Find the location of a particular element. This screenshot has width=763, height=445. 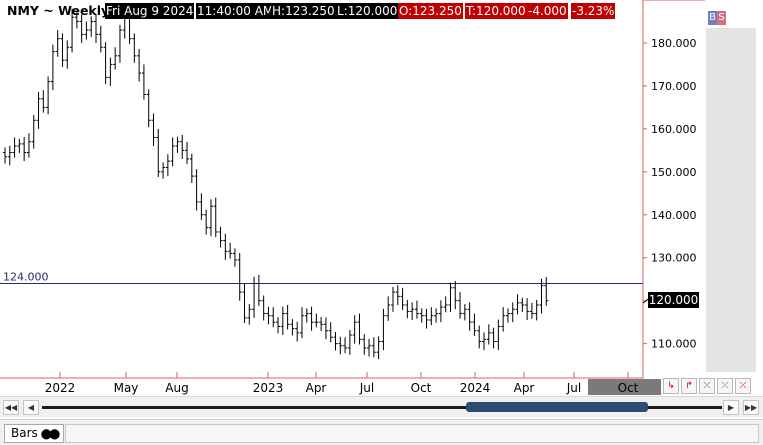

zoom-out-icon: ⤫ is located at coordinates (743, 386).